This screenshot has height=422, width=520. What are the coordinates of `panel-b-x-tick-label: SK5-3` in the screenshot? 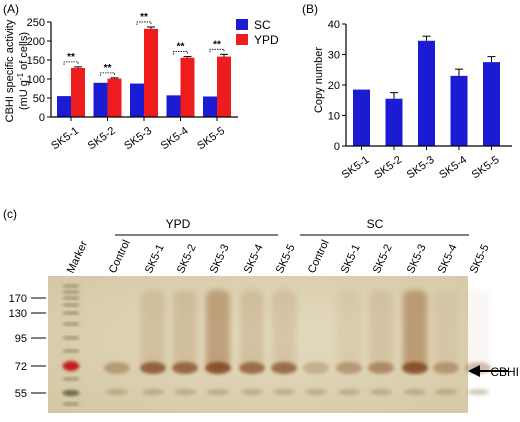 It's located at (421, 167).